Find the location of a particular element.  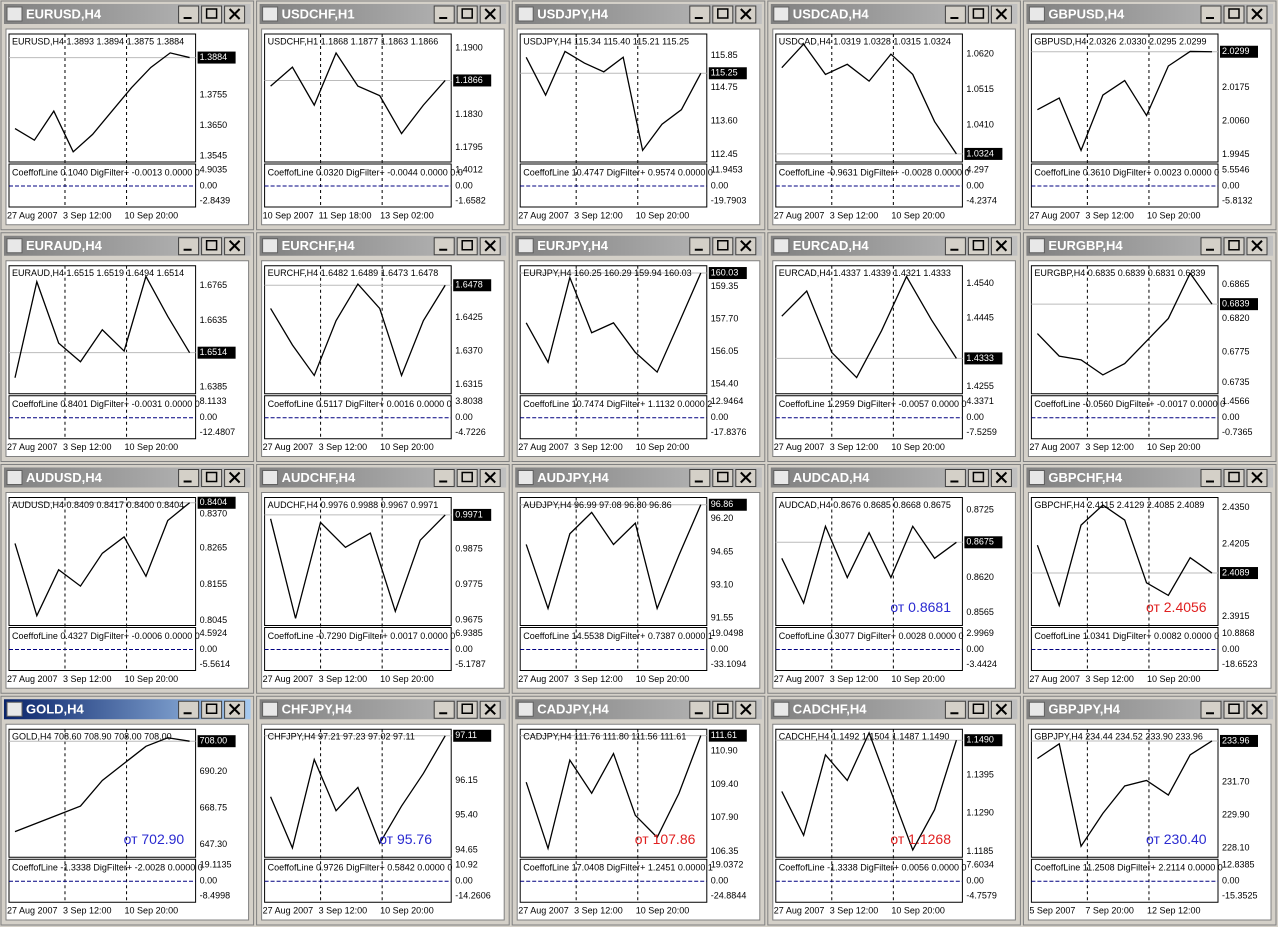

price-tick: 1.0410 is located at coordinates (980, 124).